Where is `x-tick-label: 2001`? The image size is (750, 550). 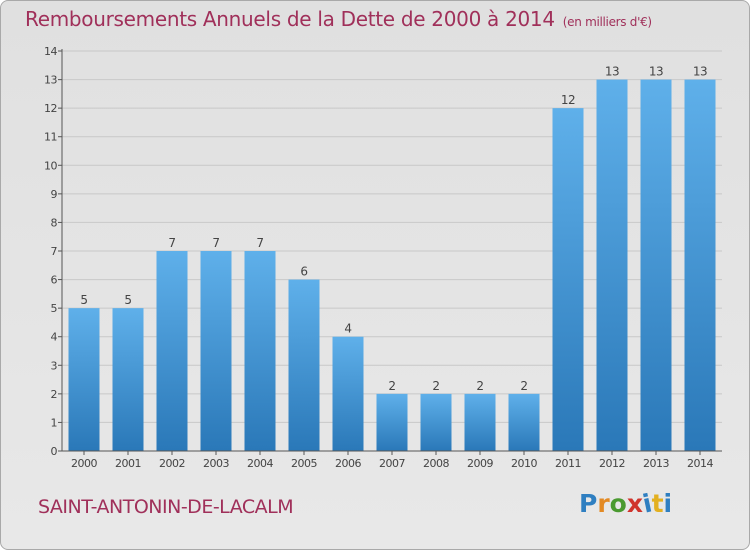 x-tick-label: 2001 is located at coordinates (128, 463).